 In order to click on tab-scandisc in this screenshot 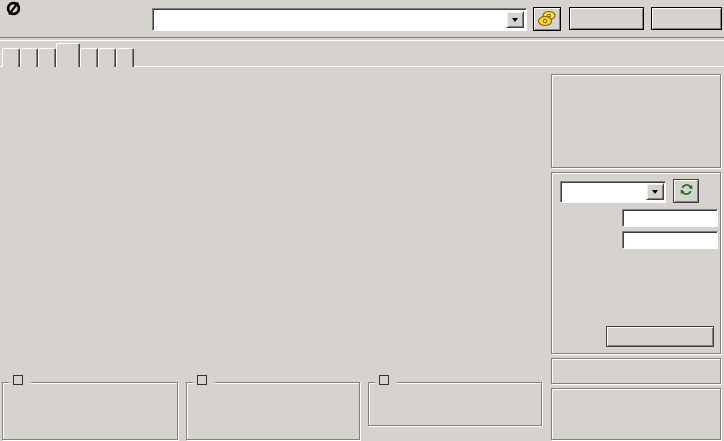, I will do `click(107, 57)`.